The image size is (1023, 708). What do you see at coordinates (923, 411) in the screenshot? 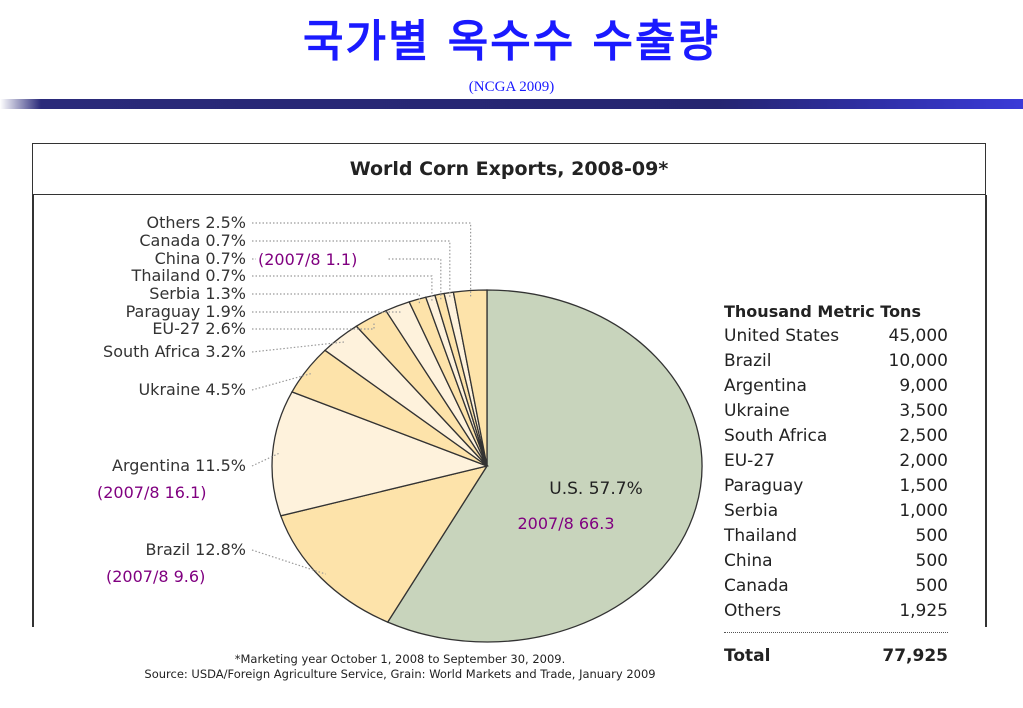
I see `table-value: 3,500` at bounding box center [923, 411].